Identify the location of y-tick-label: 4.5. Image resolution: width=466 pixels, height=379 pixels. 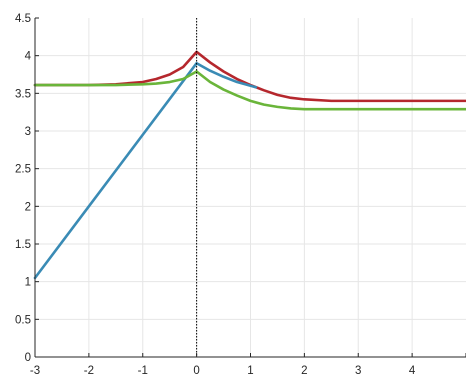
(23, 19).